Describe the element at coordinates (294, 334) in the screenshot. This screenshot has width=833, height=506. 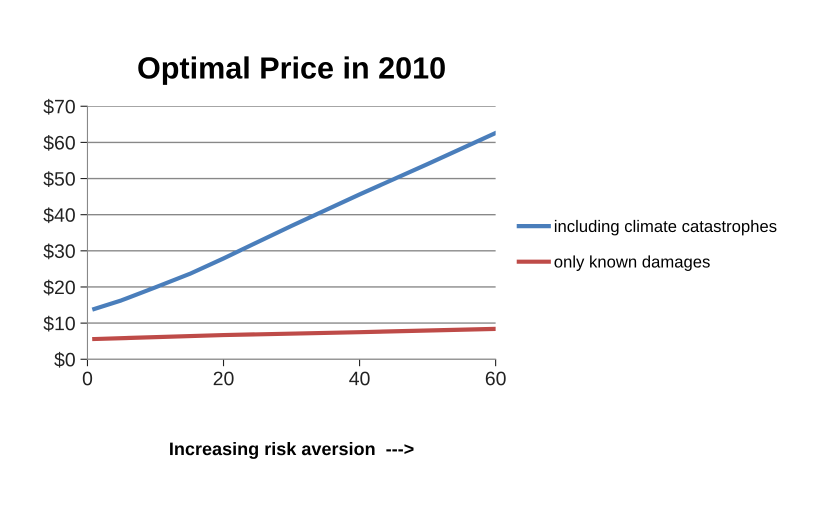
I see `line-series` at that location.